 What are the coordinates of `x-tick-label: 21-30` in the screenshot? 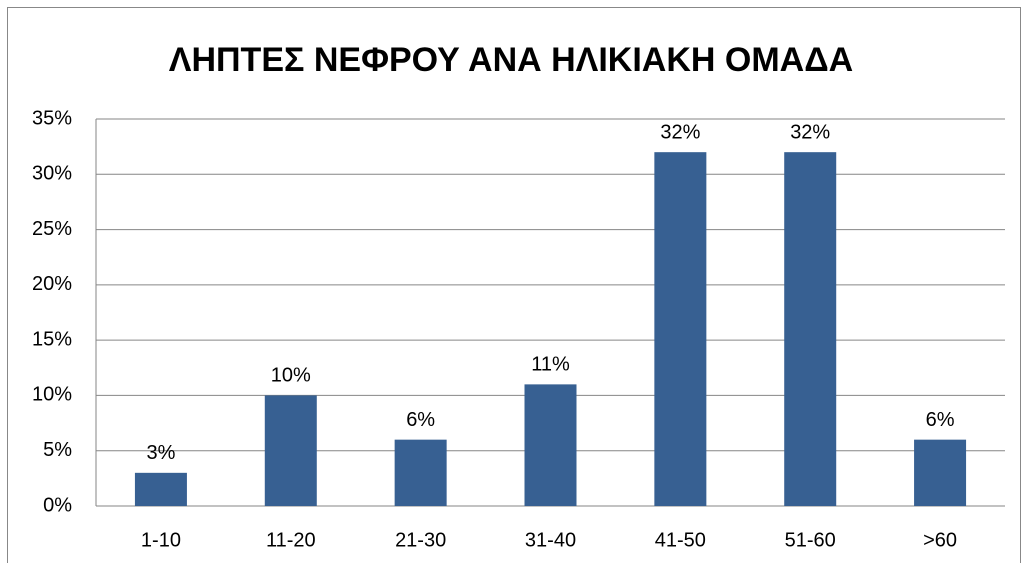 It's located at (420, 540).